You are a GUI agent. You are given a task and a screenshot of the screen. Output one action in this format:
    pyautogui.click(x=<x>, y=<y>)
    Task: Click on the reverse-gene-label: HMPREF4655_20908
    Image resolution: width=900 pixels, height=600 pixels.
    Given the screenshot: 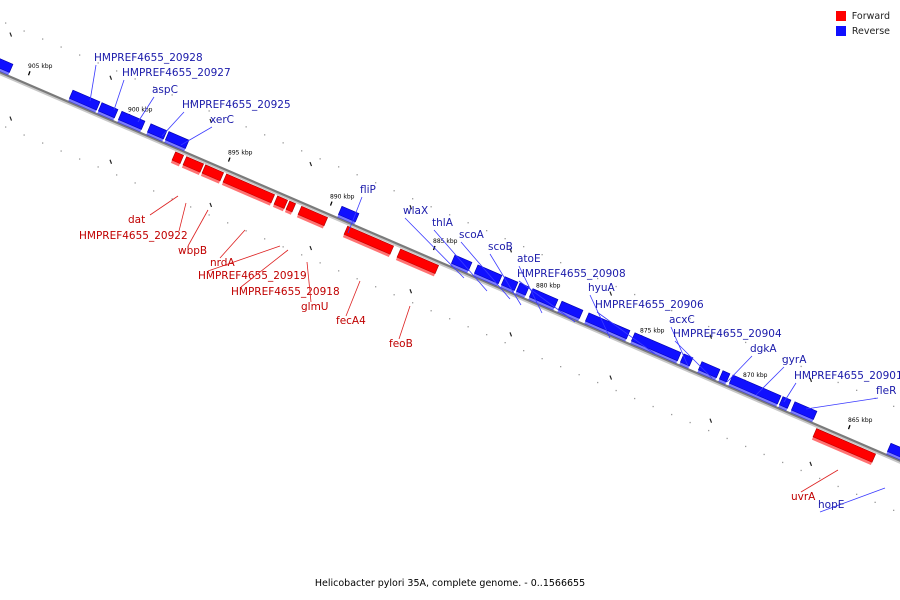 What is the action you would take?
    pyautogui.click(x=571, y=274)
    